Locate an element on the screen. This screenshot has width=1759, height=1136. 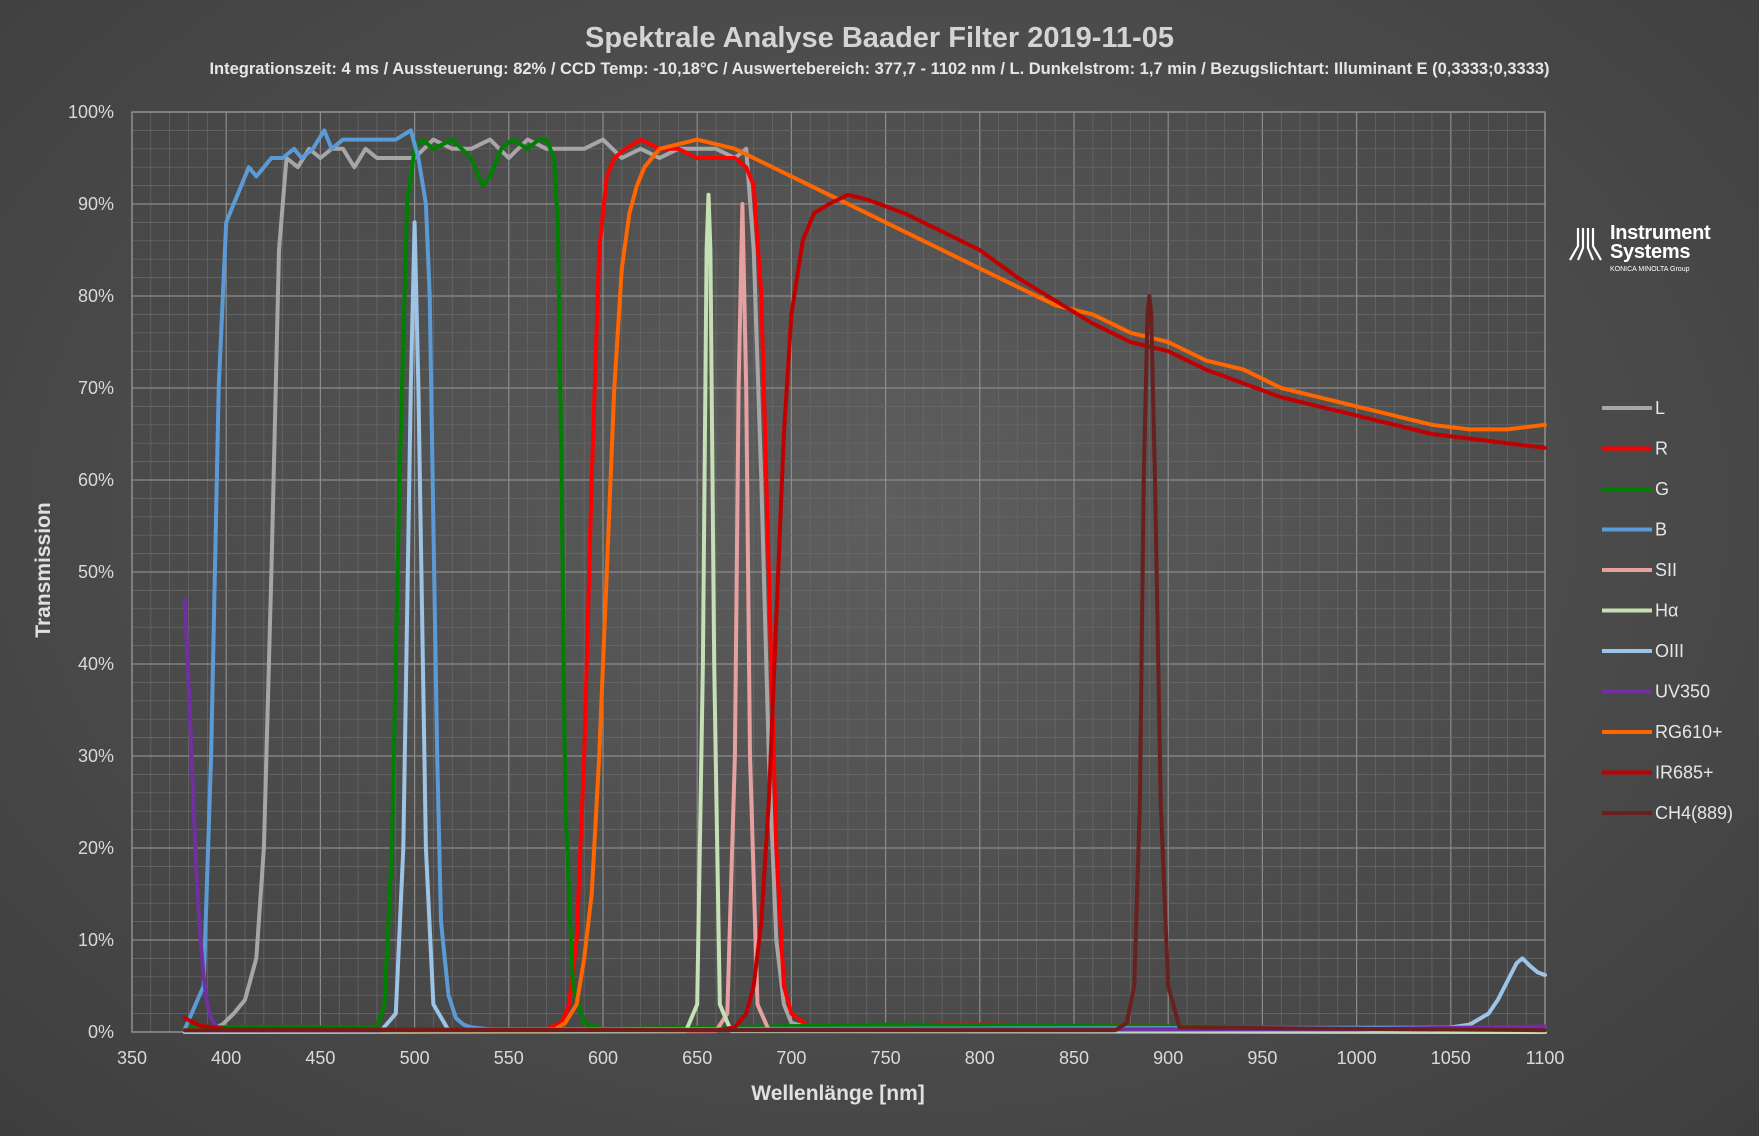
legend-item: UV350 is located at coordinates (1656, 692).